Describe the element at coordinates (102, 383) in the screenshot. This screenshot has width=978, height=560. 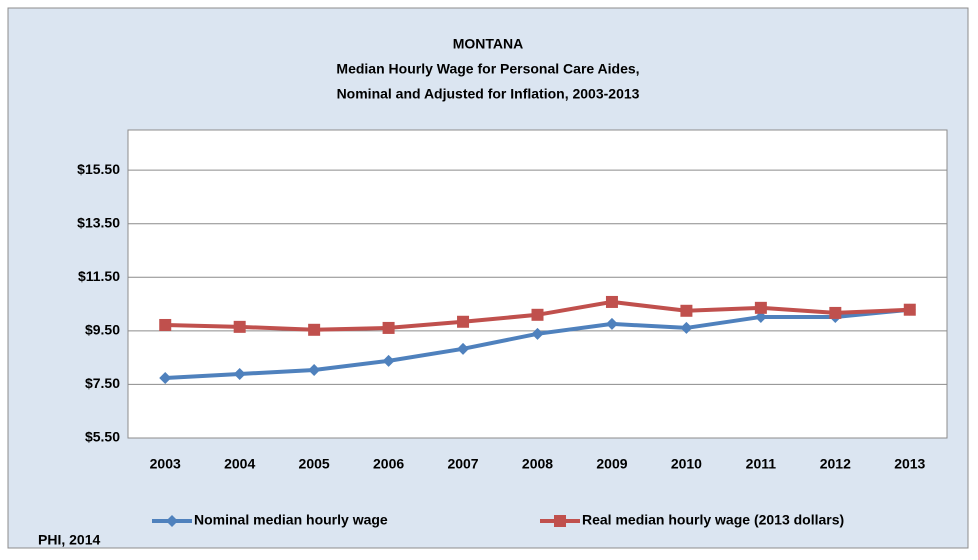
I see `y-tick-label: $7.50` at that location.